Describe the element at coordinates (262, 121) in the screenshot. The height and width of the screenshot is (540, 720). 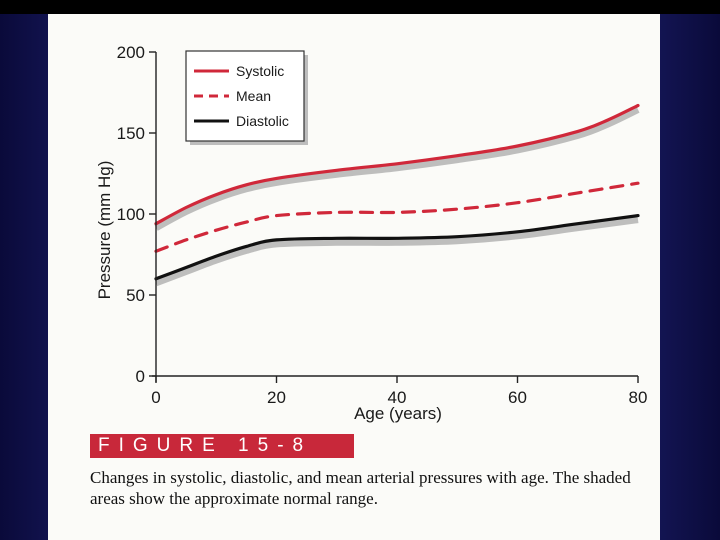
I see `legend-label-diastolic: Diastolic` at that location.